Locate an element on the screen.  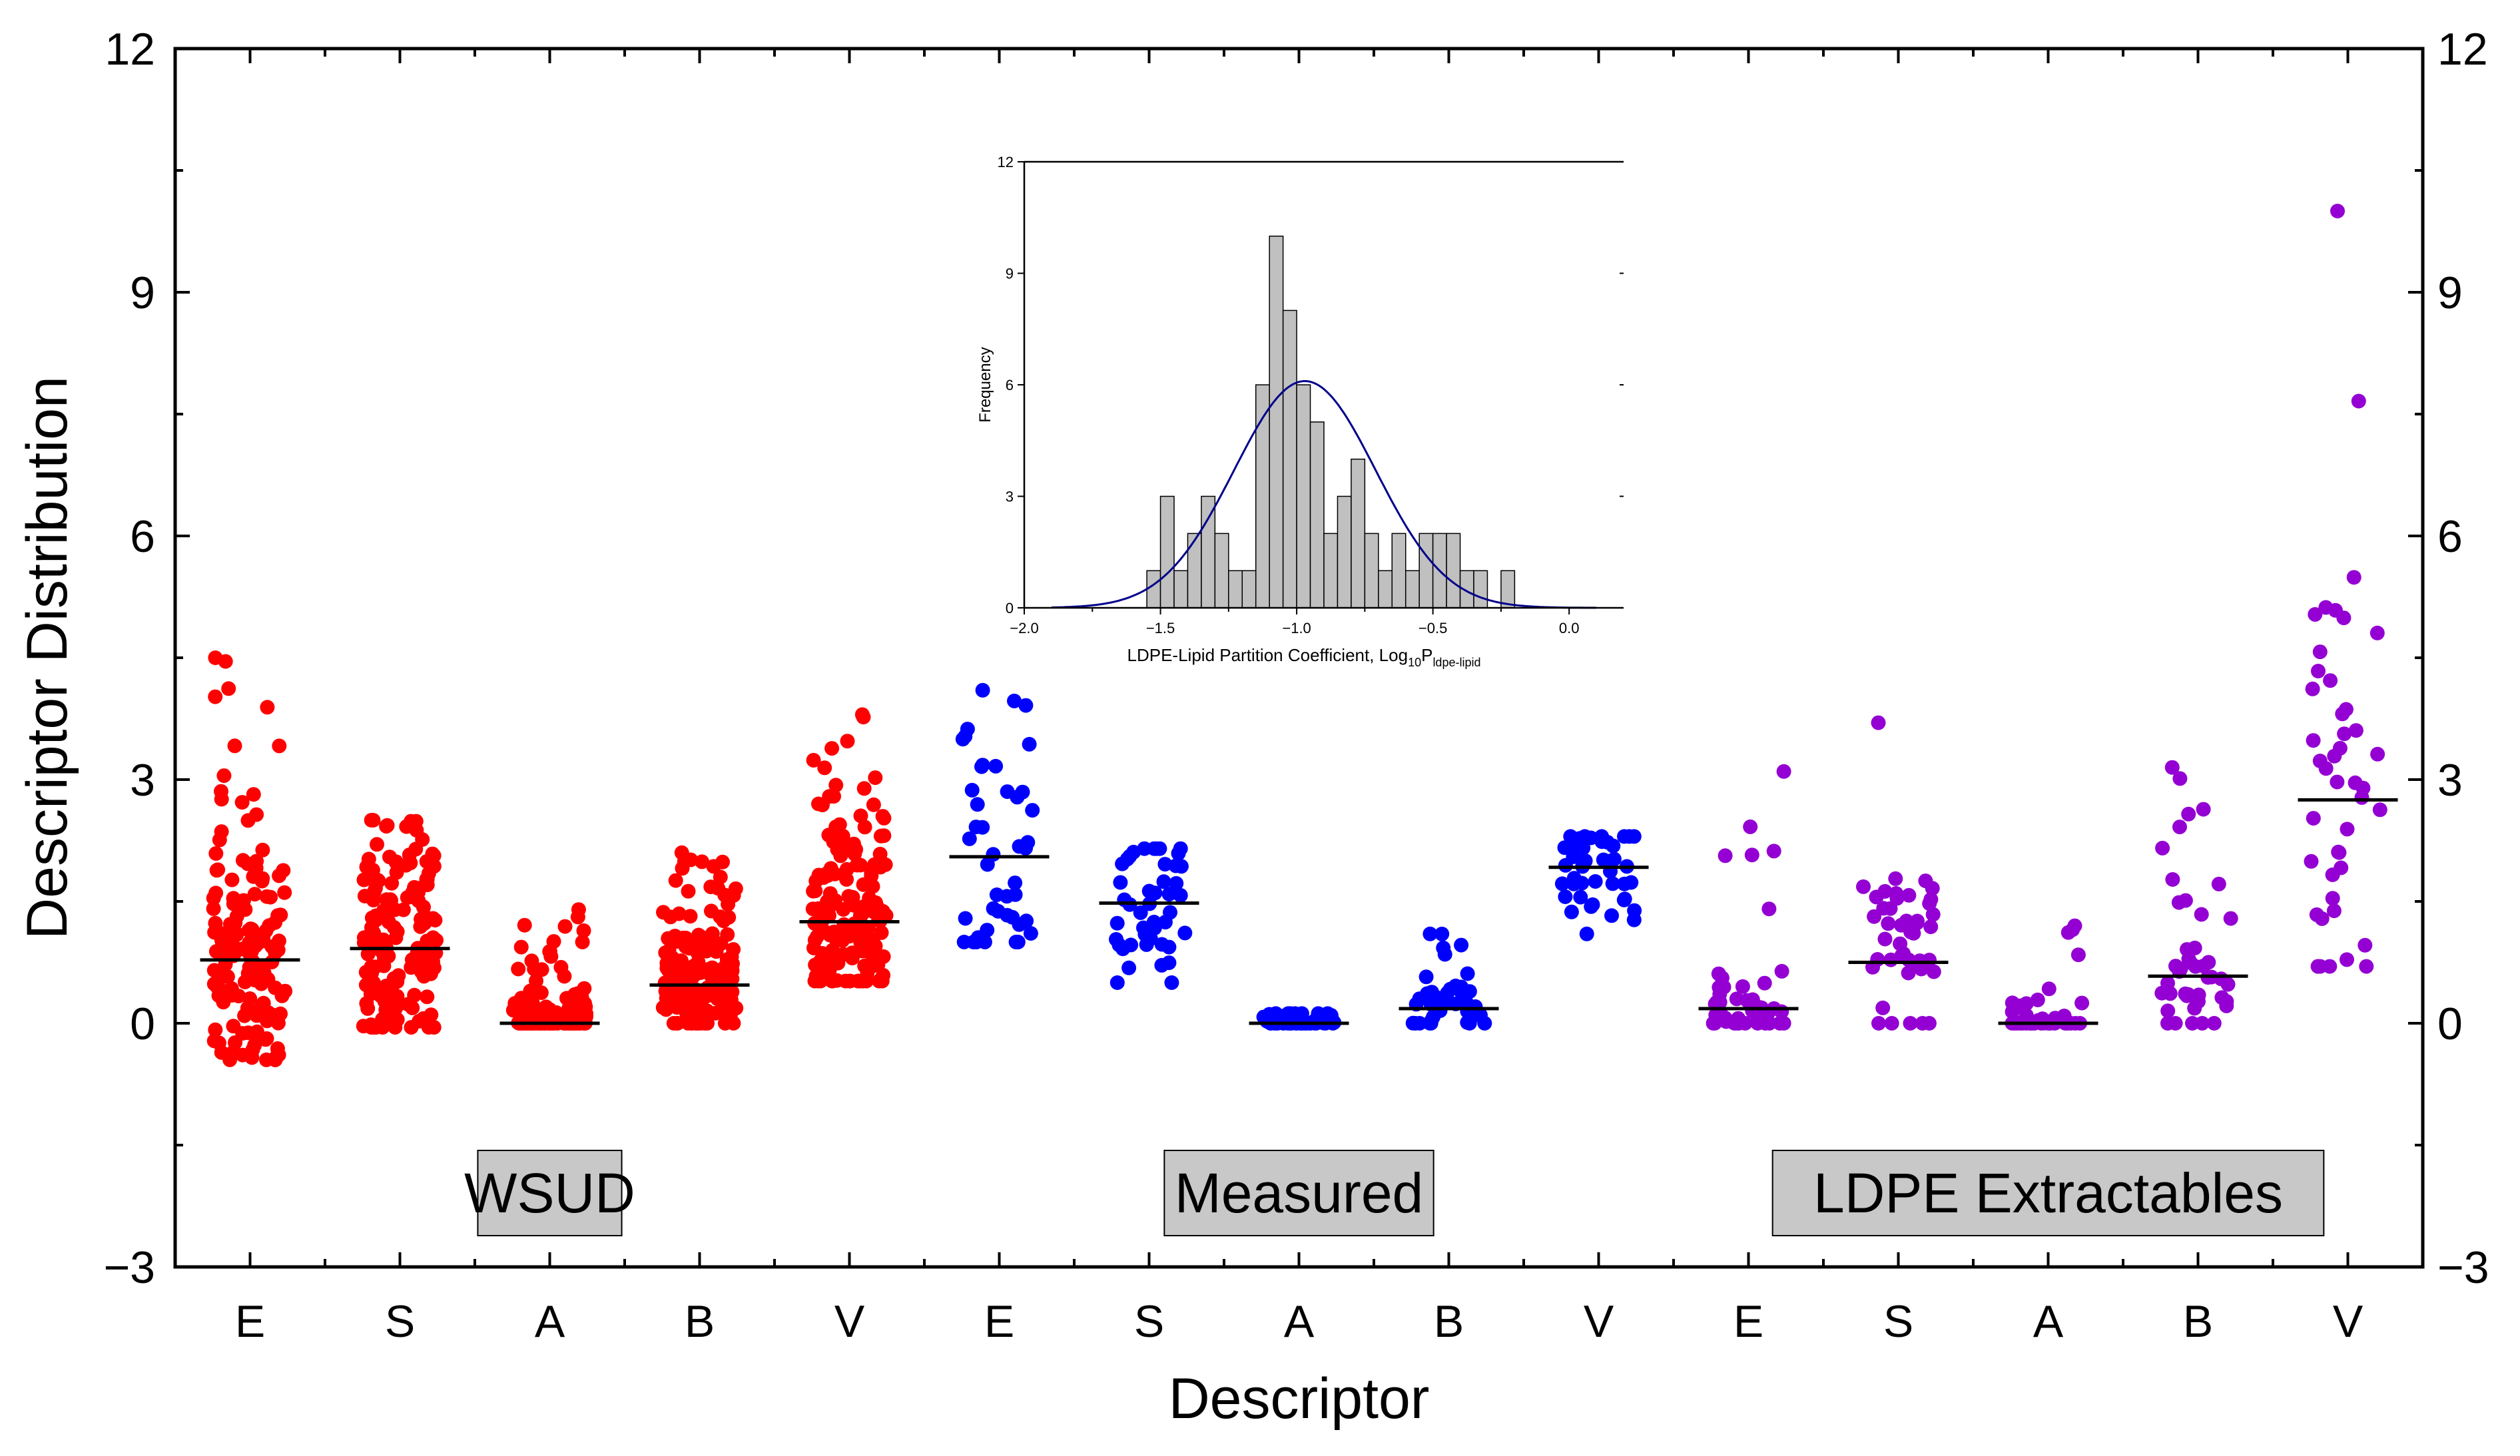
x-tick-label: S is located at coordinates (400, 1321).